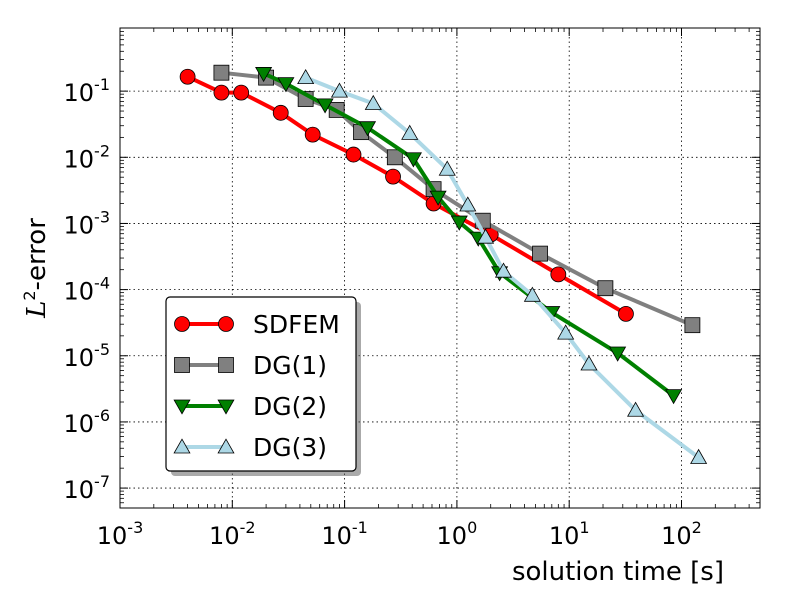 This screenshot has height=600, width=800. Describe the element at coordinates (290, 365) in the screenshot. I see `legend-label: DG(1)` at that location.